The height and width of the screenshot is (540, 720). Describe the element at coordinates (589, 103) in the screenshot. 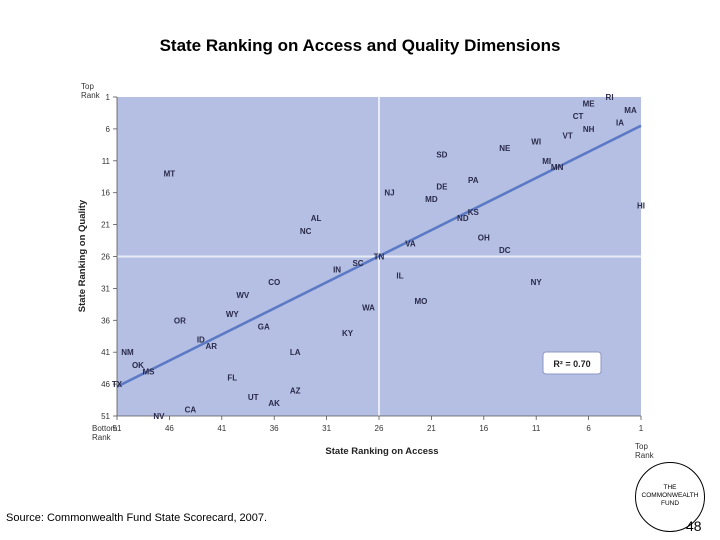

I see `data-point-me: ME` at that location.